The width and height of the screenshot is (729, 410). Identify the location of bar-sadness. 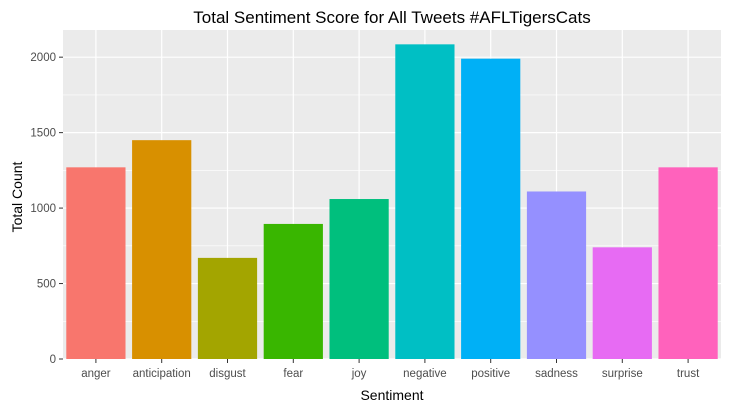
(556, 275).